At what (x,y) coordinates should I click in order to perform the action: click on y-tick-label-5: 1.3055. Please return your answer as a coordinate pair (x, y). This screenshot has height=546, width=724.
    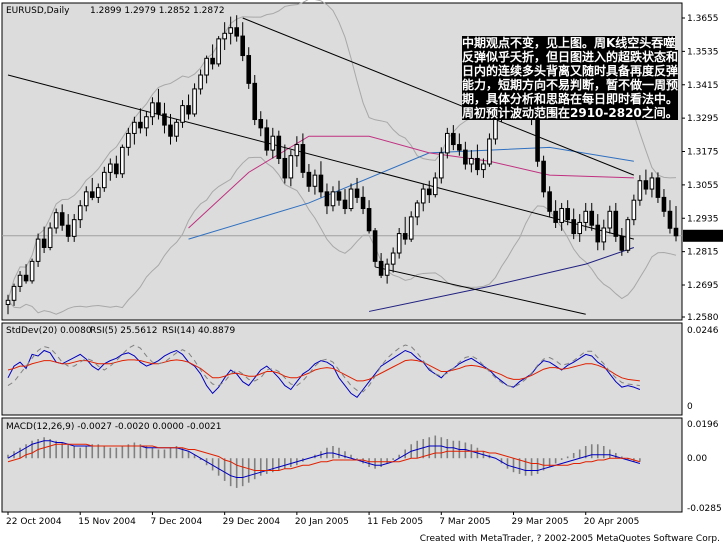
    Looking at the image, I should click on (703, 186).